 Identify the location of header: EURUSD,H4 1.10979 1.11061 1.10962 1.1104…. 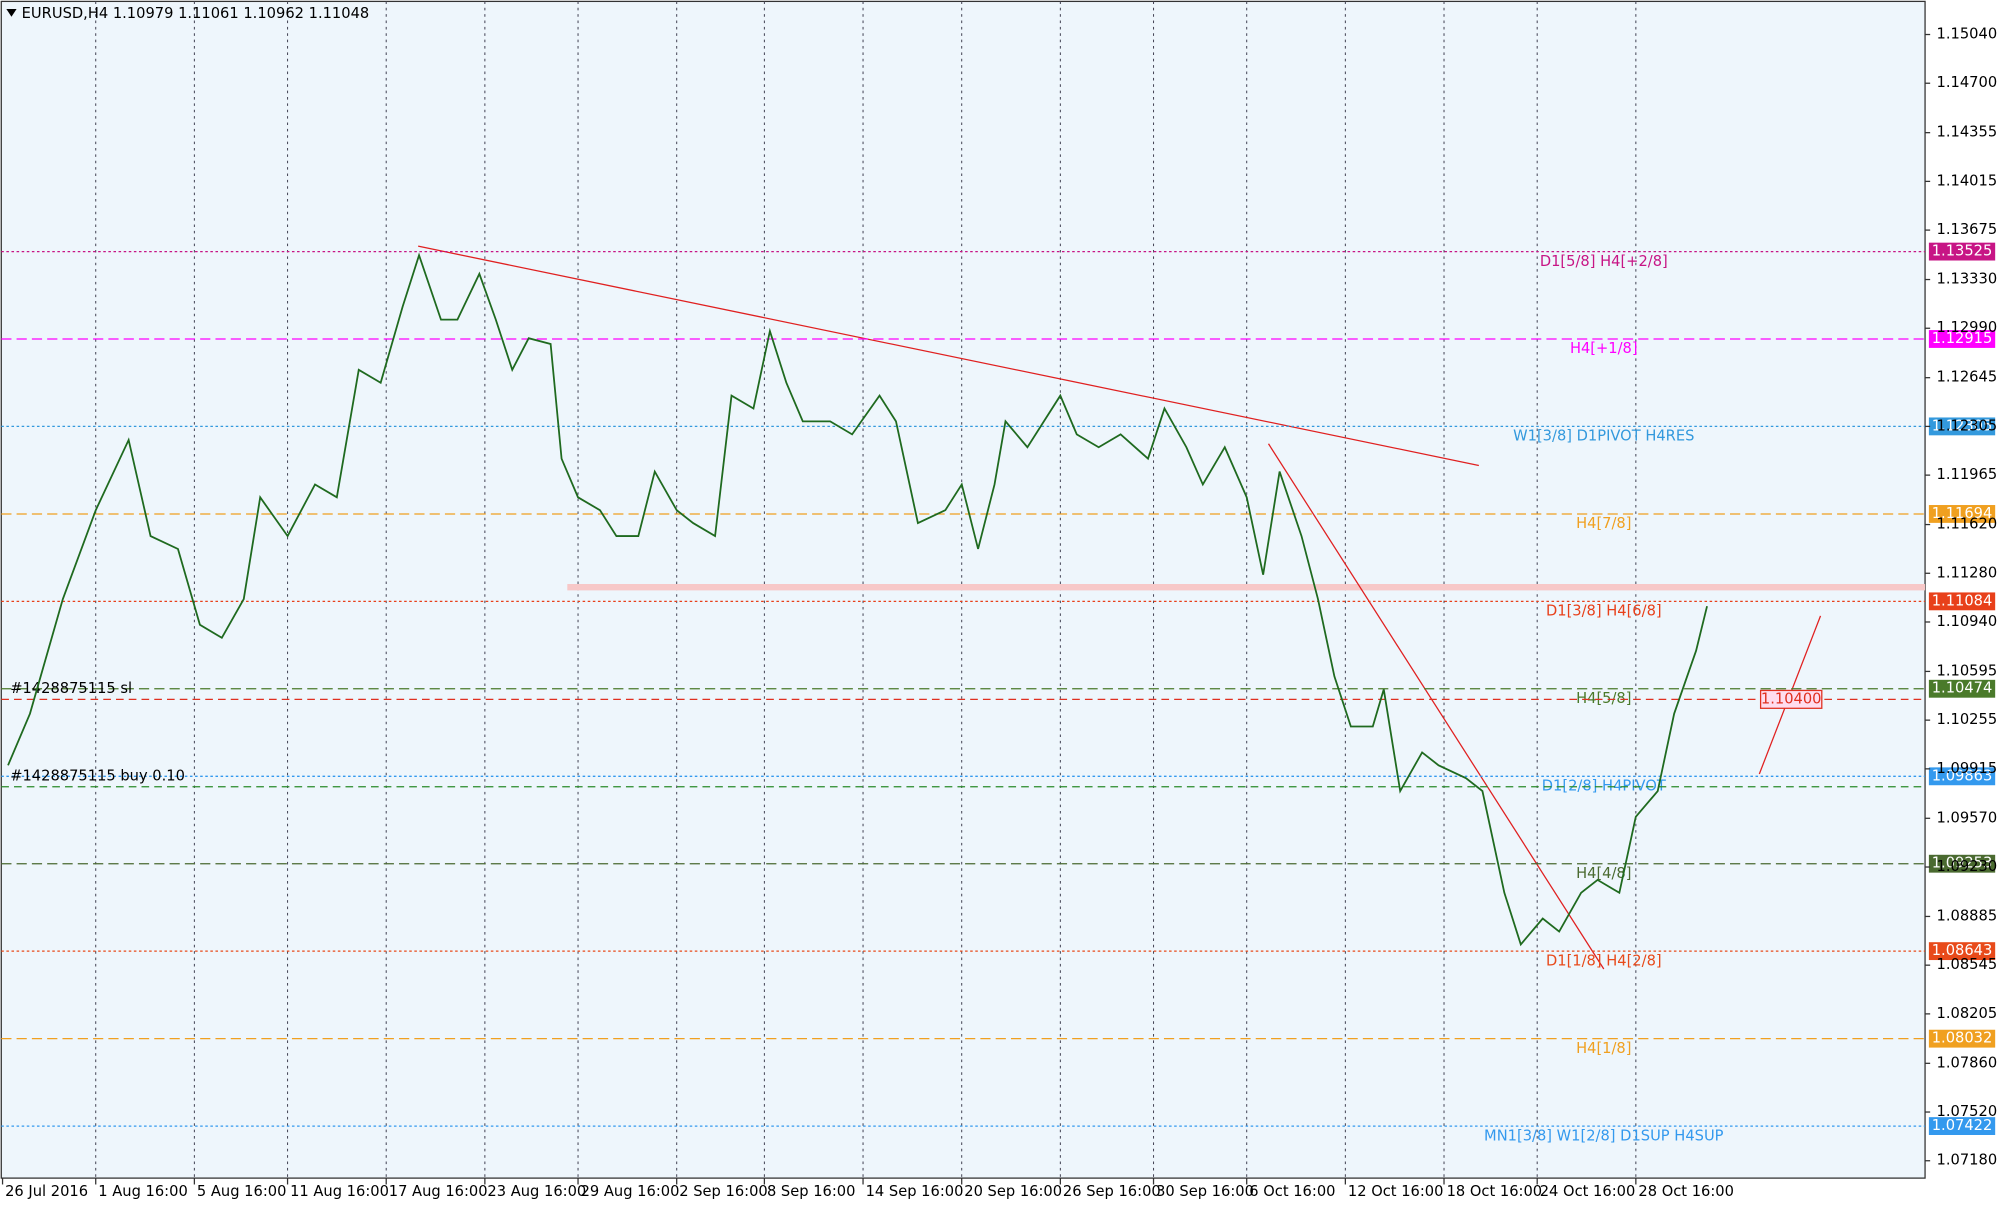
(196, 13).